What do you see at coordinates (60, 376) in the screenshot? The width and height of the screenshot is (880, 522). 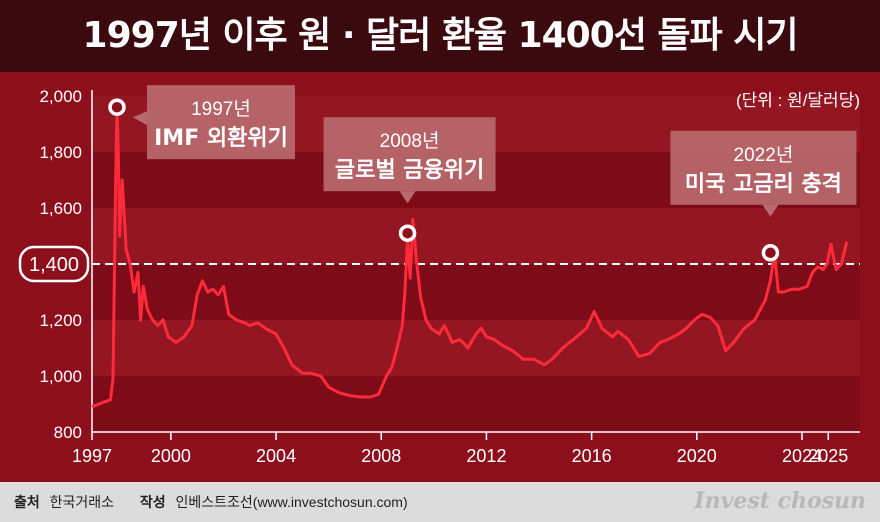 I see `y-tick-label: 1,000` at bounding box center [60, 376].